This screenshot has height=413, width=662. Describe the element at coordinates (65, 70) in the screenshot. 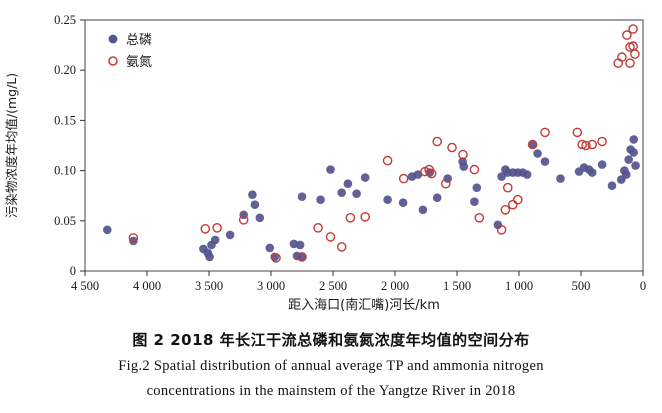

I see `y-tick-label: 0.20` at that location.